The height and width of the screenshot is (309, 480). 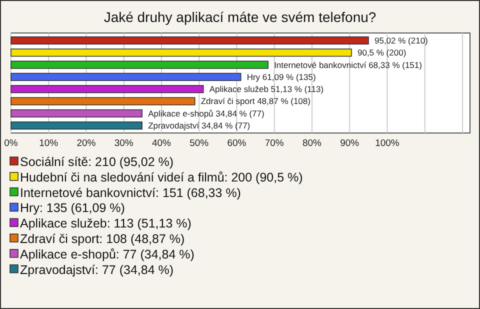 I want to click on data-label: Hry 61,09 % (135), so click(x=281, y=77).